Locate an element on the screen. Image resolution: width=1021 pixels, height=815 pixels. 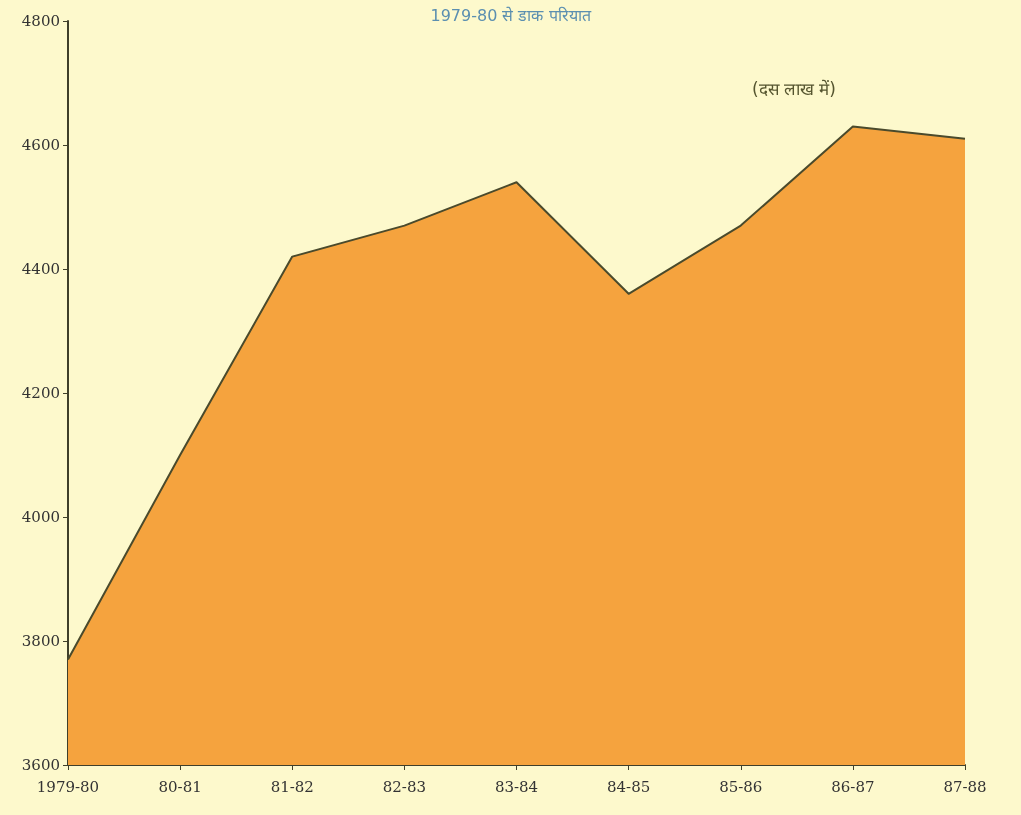
y-tick-label: 4400 is located at coordinates (40, 269).